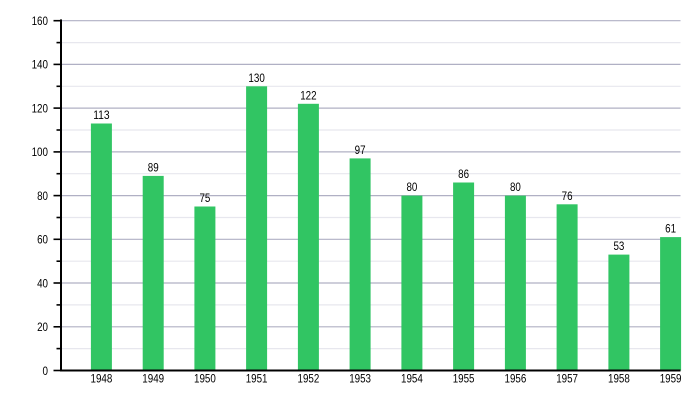 This screenshot has height=400, width=700. What do you see at coordinates (412, 379) in the screenshot?
I see `svg-text: 1954` at bounding box center [412, 379].